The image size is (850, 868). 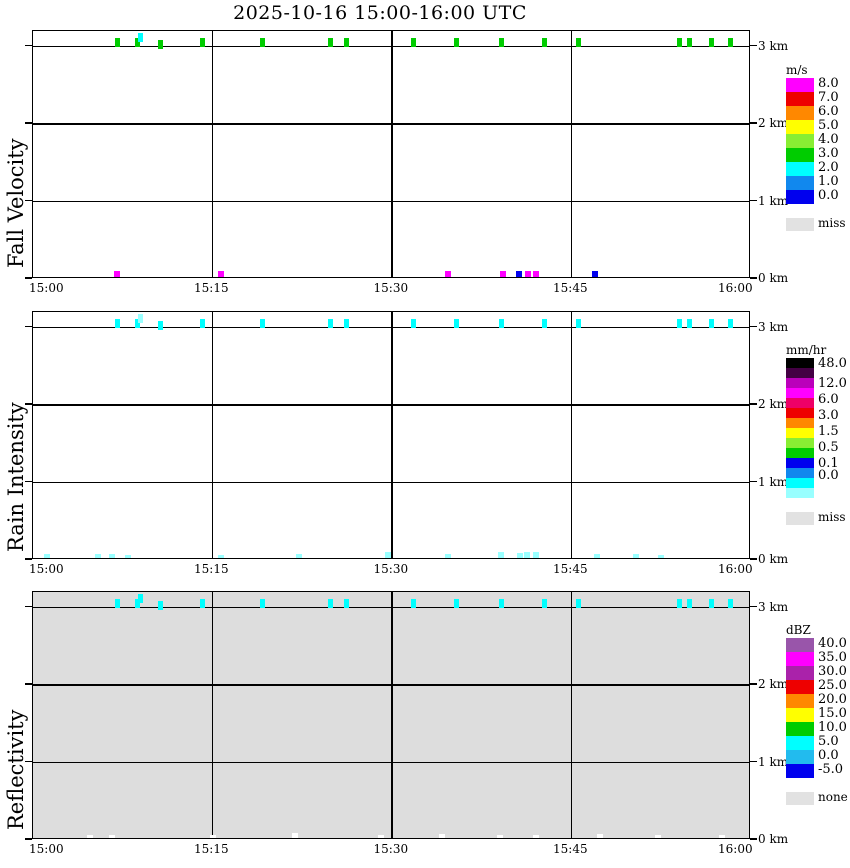 I want to click on colorbar-missing-label: miss, so click(x=832, y=223).